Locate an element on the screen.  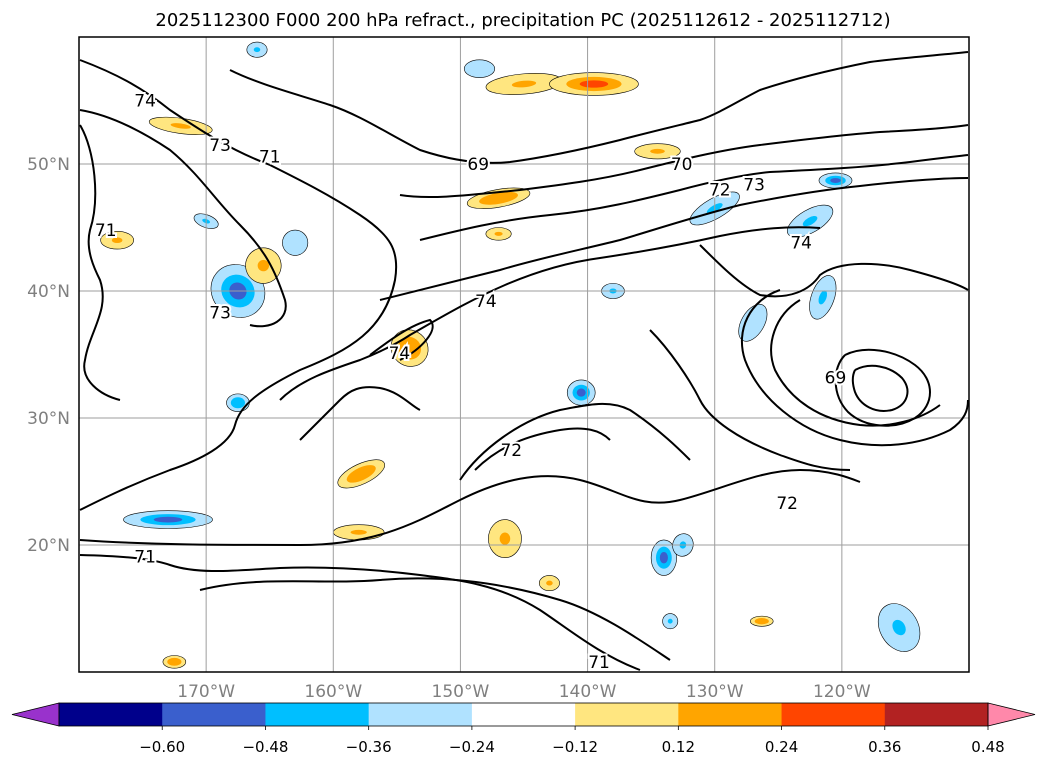
colorbar-tick-label: 0.36 is located at coordinates (884, 747).